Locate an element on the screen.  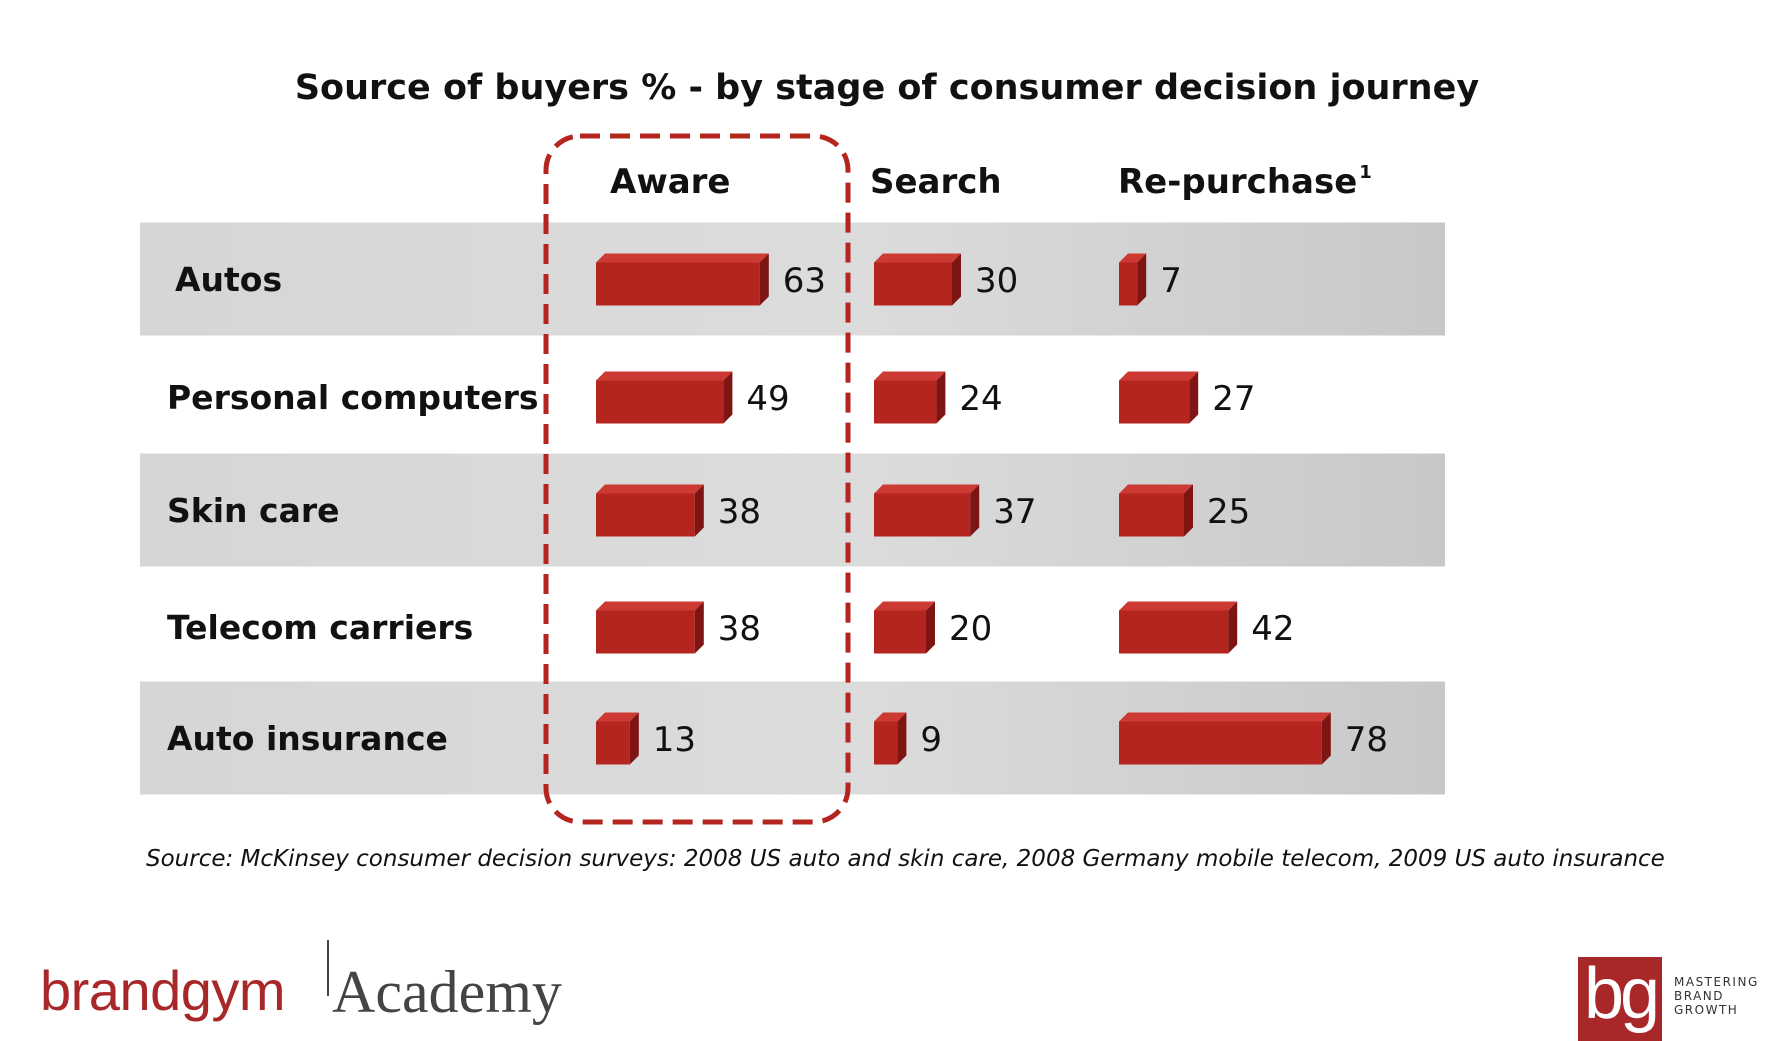
logo-brand-text: brandgym is located at coordinates (163, 990).